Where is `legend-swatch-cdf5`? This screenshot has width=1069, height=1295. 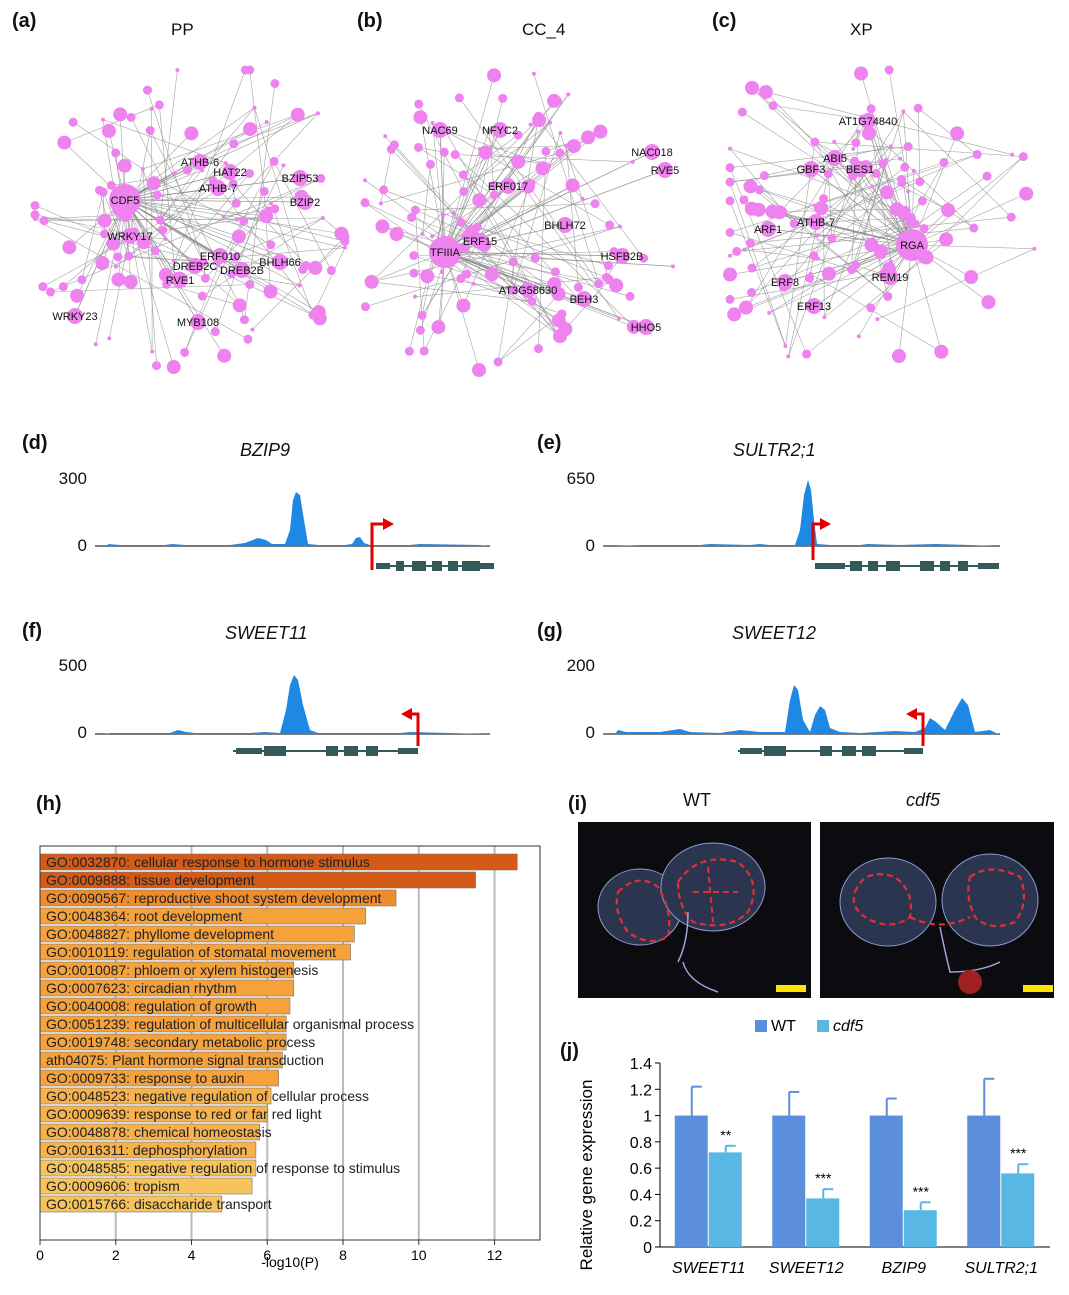 legend-swatch-cdf5 is located at coordinates (823, 1026).